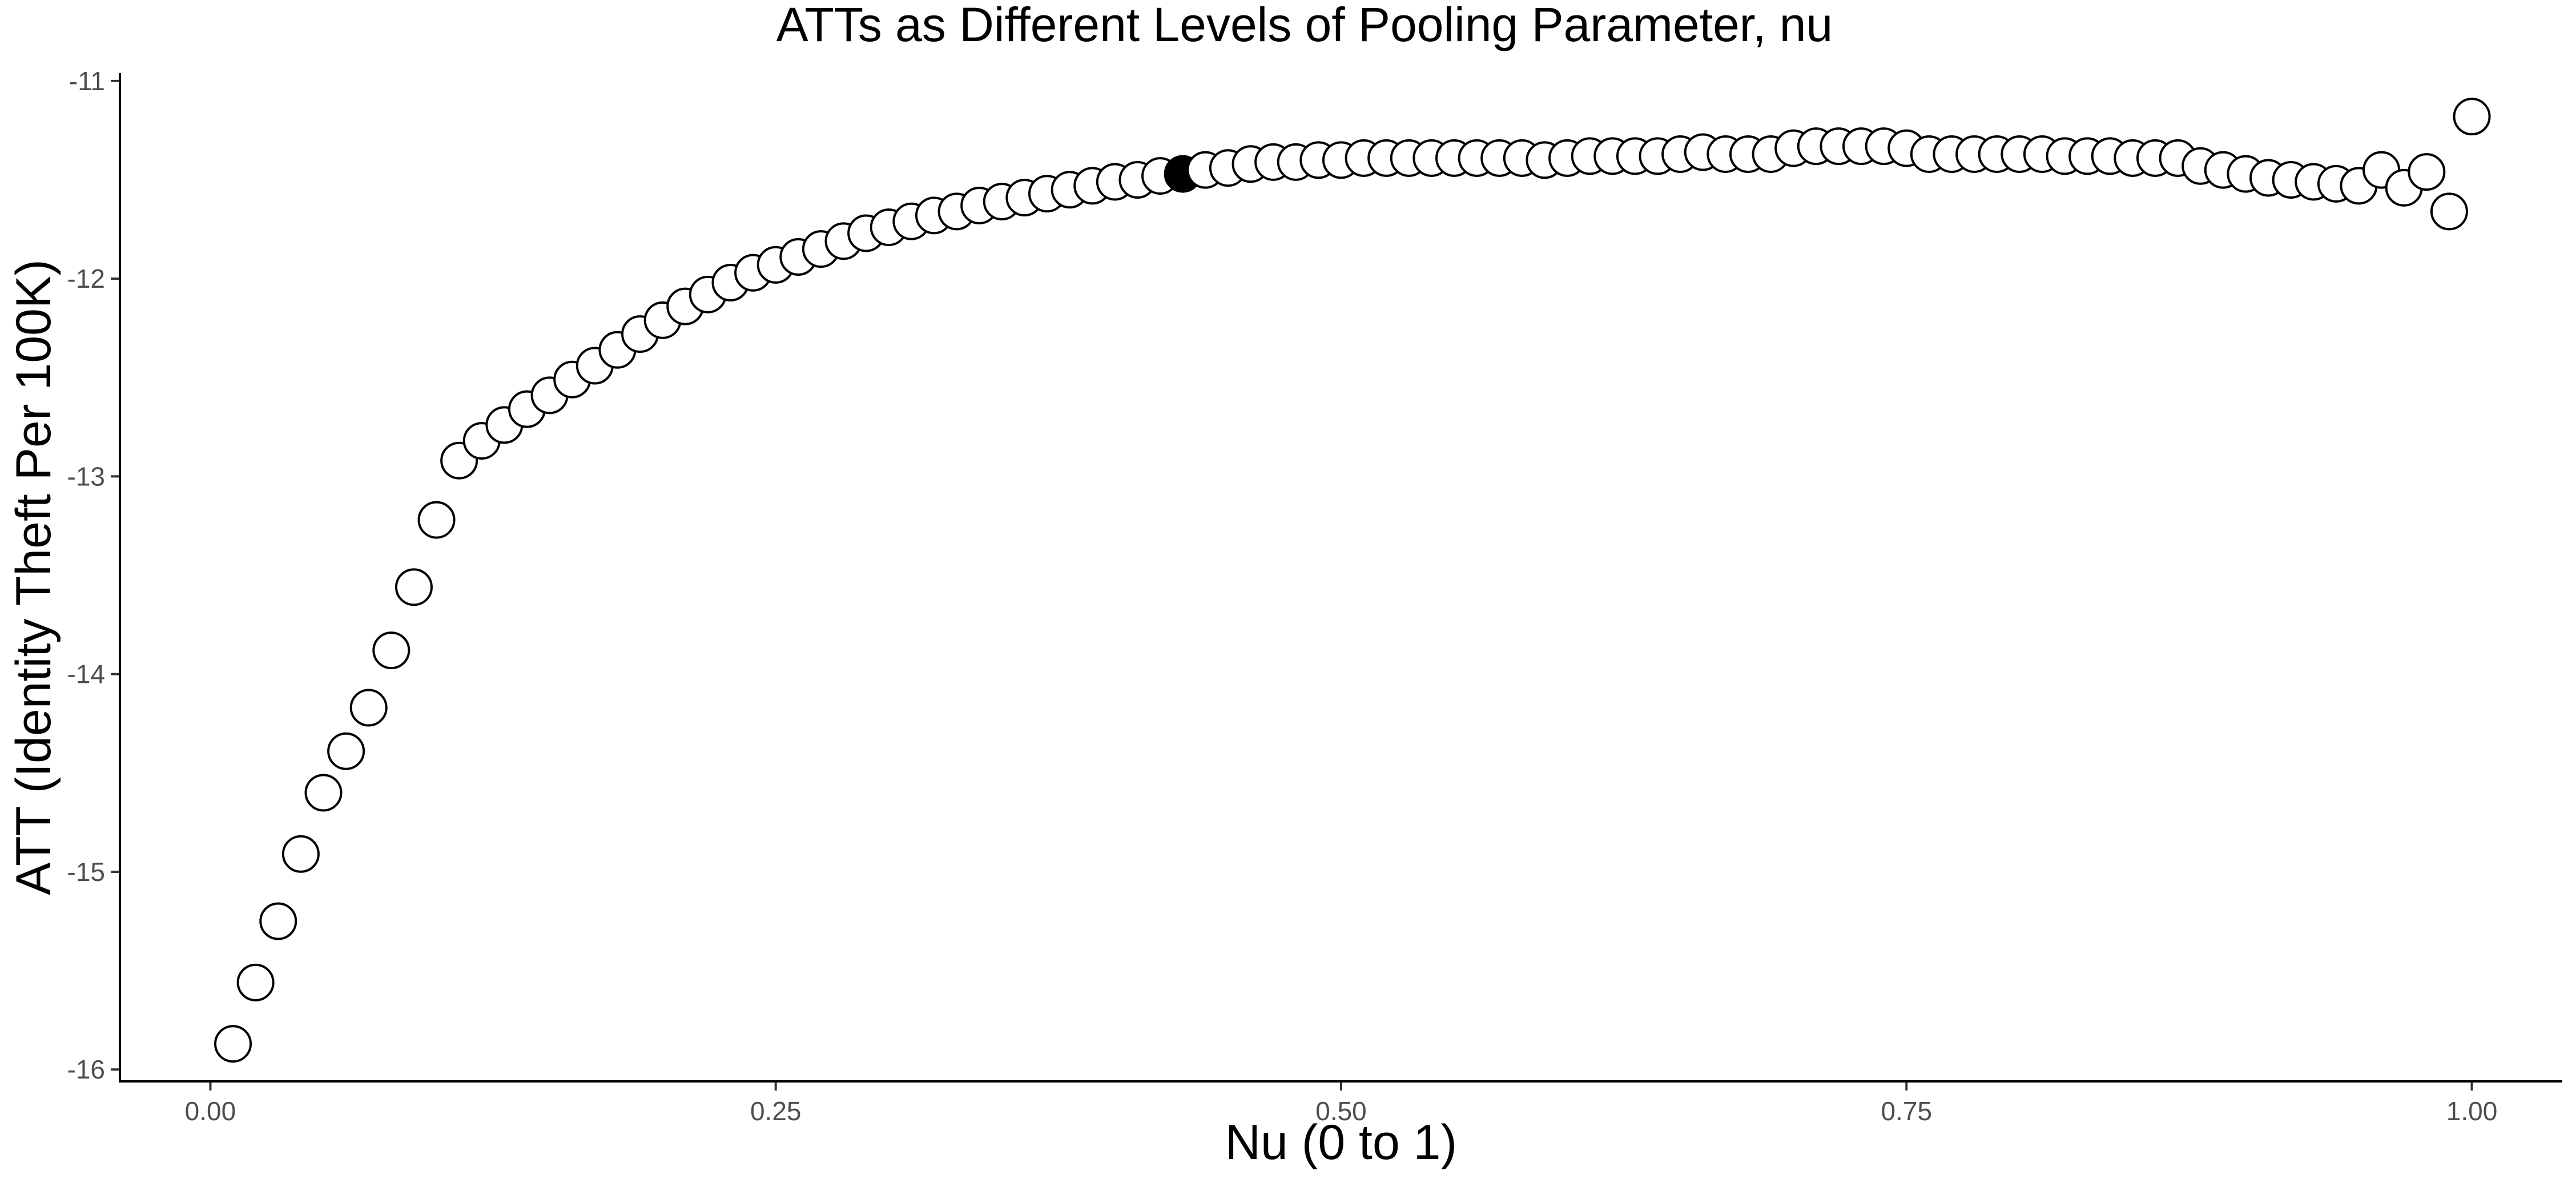 The width and height of the screenshot is (2576, 1183). What do you see at coordinates (33, 577) in the screenshot?
I see `y-axis-title: ATT (Identity Theft Per 100K)` at bounding box center [33, 577].